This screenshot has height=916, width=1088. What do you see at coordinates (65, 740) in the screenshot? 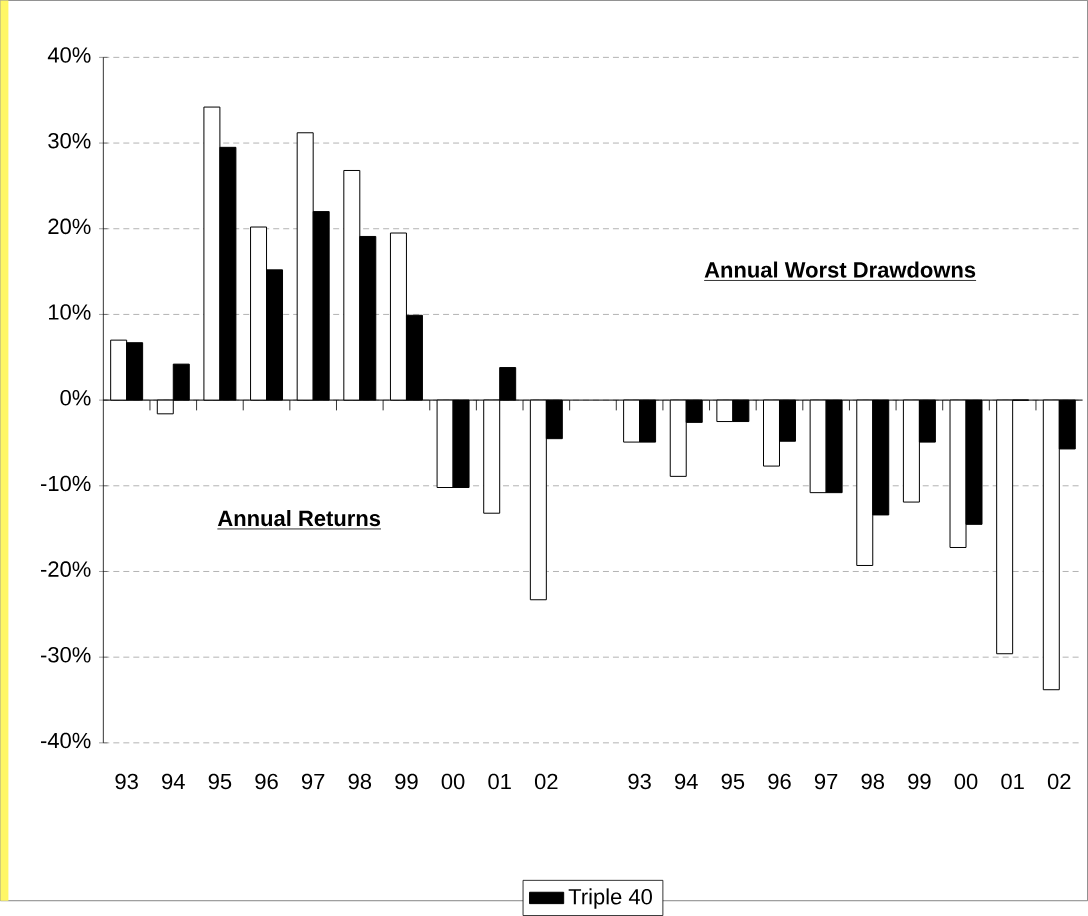
I see `y-tick-label: -40%` at bounding box center [65, 740].